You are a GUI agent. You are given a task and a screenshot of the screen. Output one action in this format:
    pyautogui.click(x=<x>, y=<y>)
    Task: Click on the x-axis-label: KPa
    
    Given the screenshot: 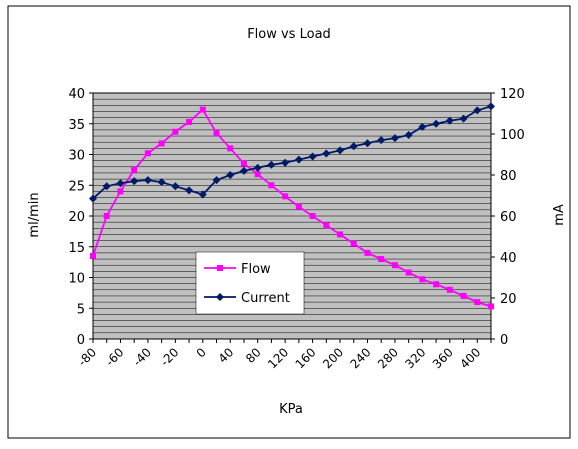 What is the action you would take?
    pyautogui.click(x=291, y=409)
    